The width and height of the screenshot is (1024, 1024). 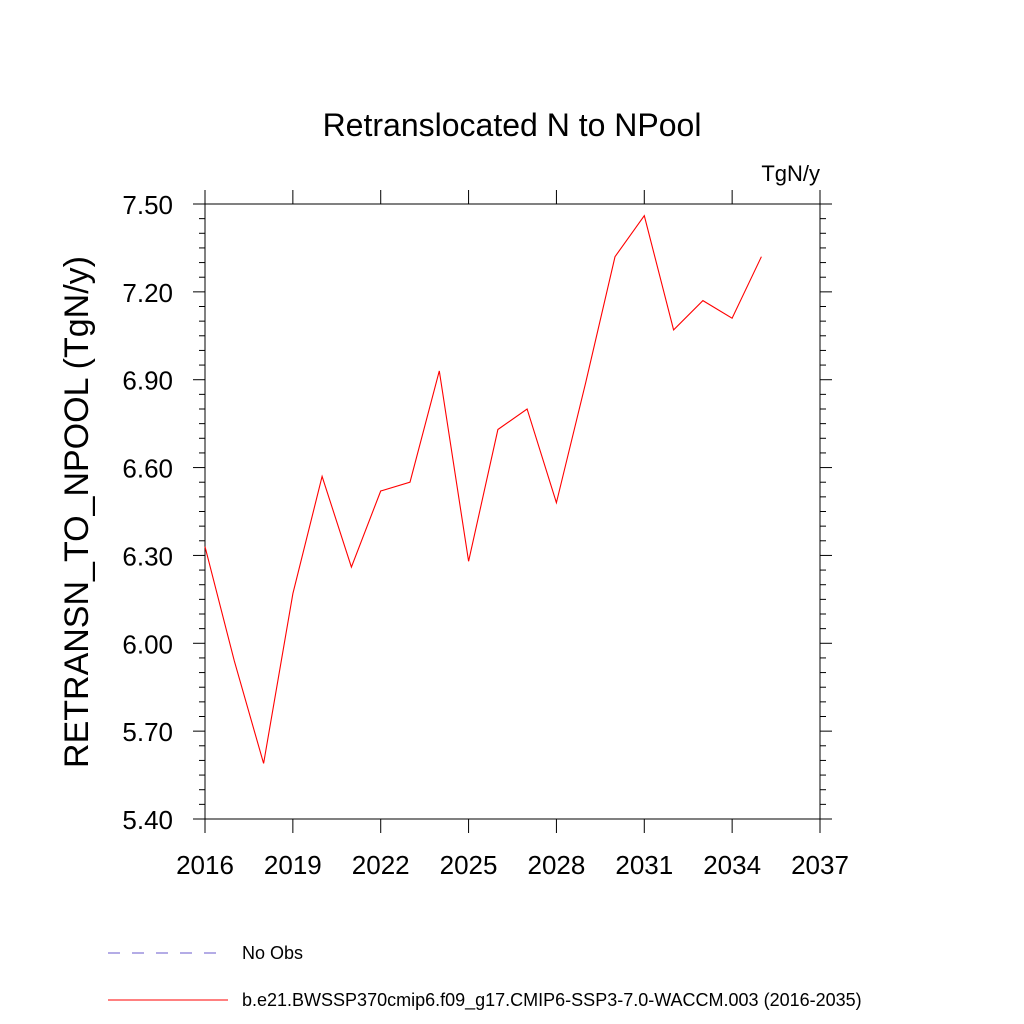 I want to click on x-tick-label: 2019, so click(x=293, y=865).